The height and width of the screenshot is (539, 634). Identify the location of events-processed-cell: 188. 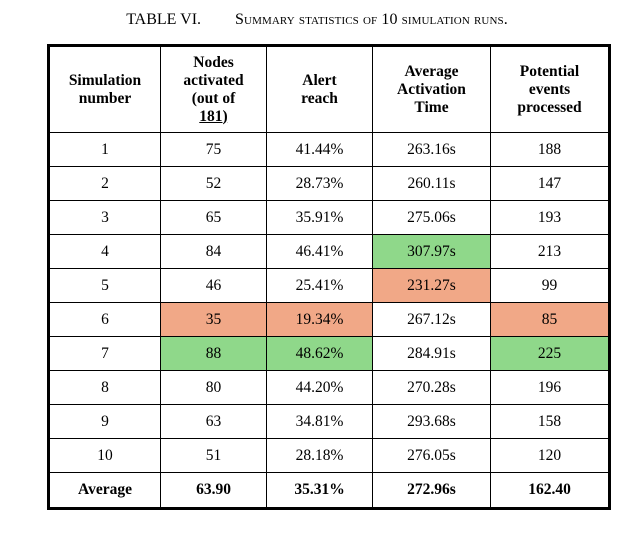
(550, 149).